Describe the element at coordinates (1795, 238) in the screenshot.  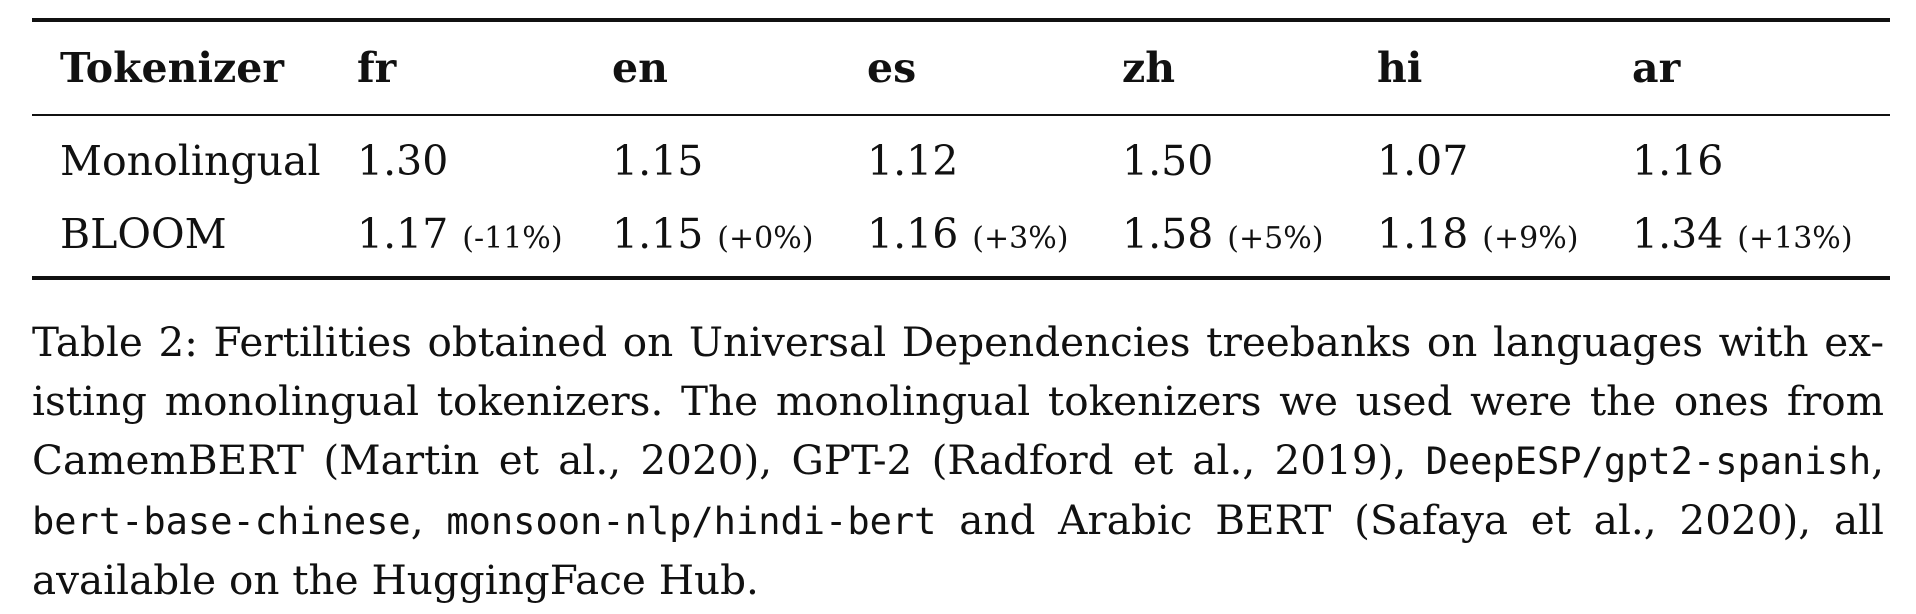
I see `cell-change: (+13%)` at that location.